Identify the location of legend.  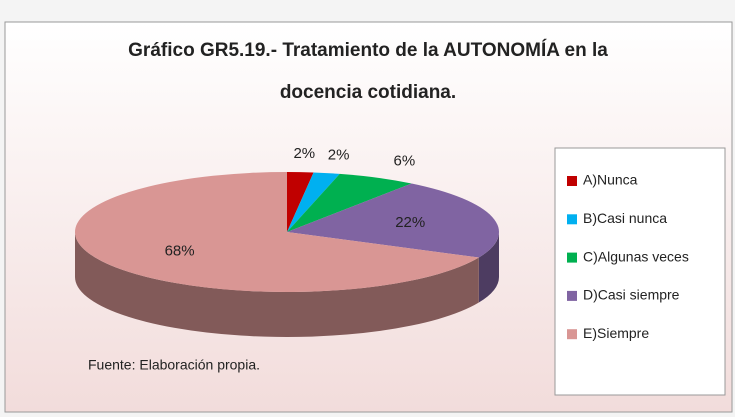
(640, 271).